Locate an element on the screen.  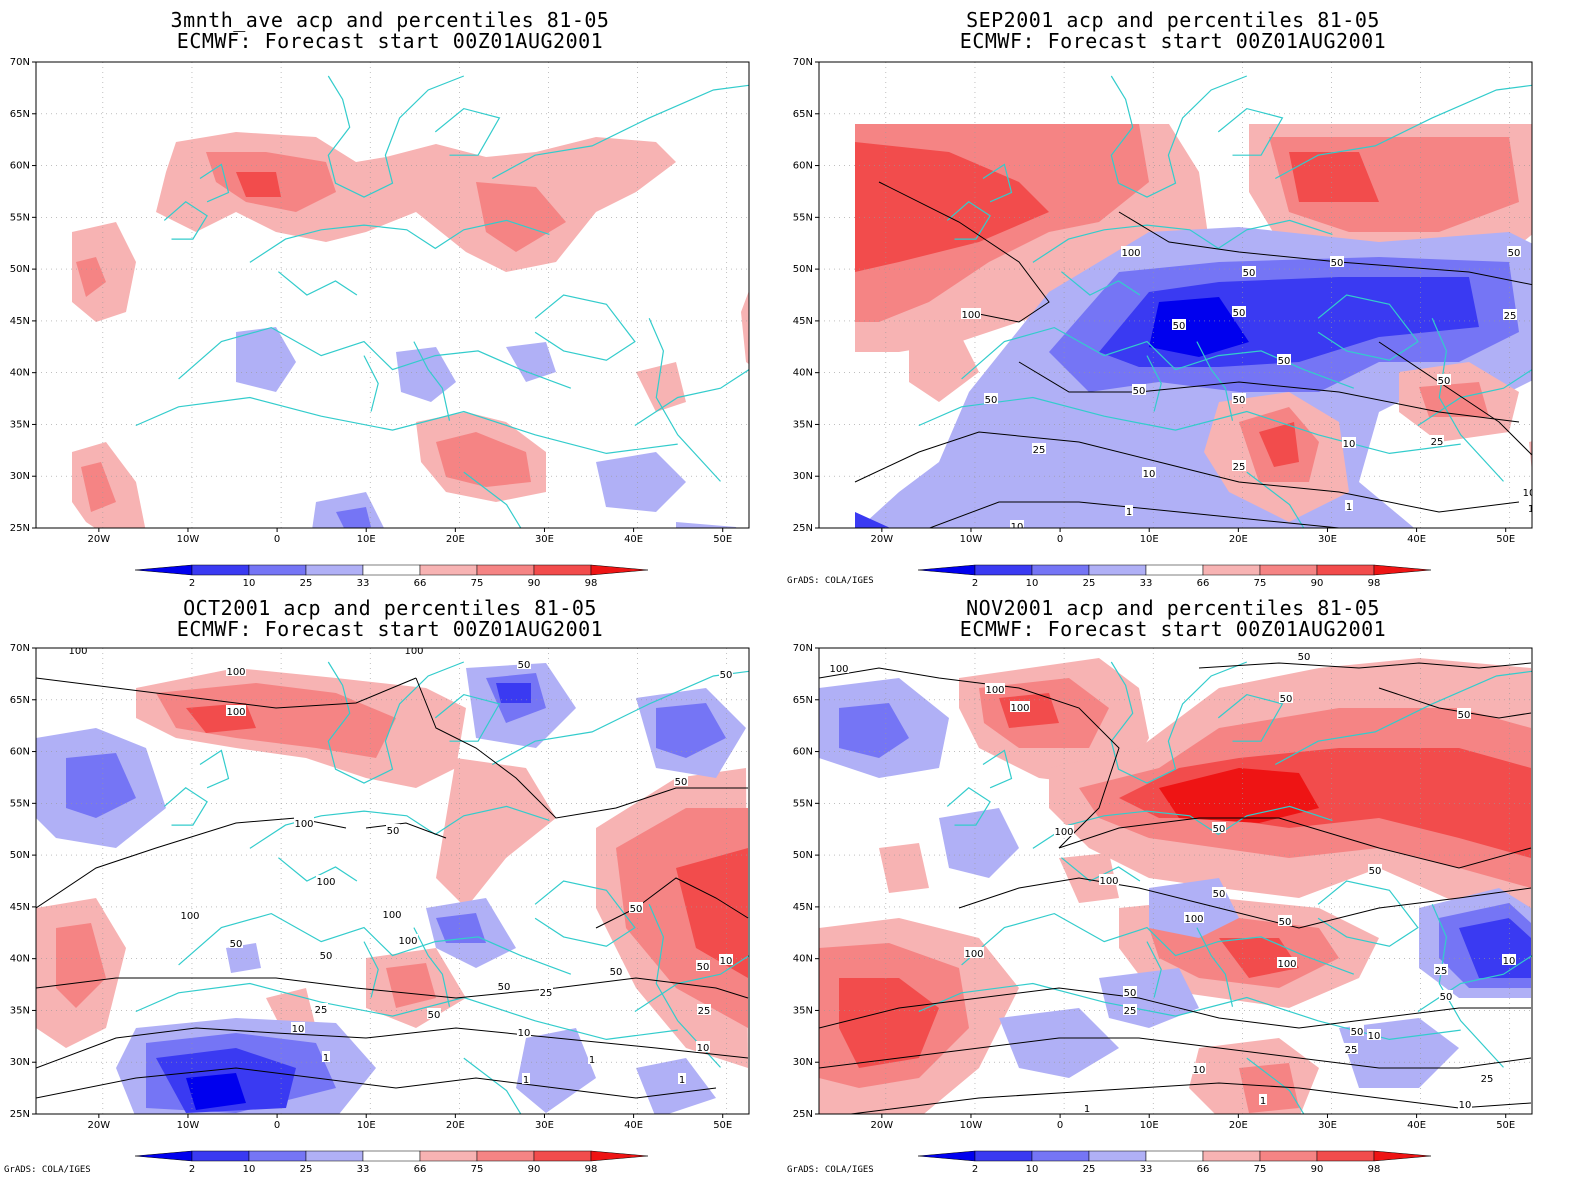
colorbar-label: 75 is located at coordinates (1260, 1169).